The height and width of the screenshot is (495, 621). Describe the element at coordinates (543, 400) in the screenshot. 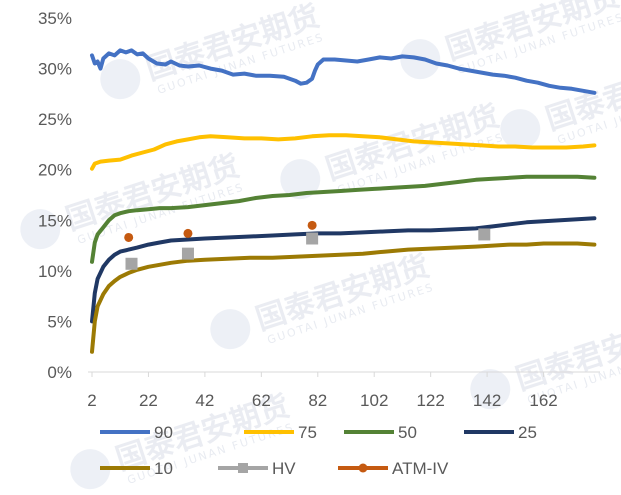

I see `x-tick-label: 162` at that location.